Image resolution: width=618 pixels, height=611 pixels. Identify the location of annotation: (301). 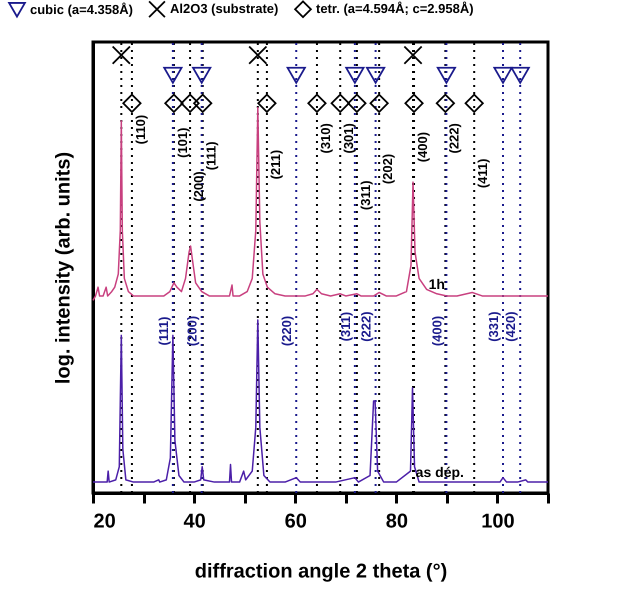
(348, 138).